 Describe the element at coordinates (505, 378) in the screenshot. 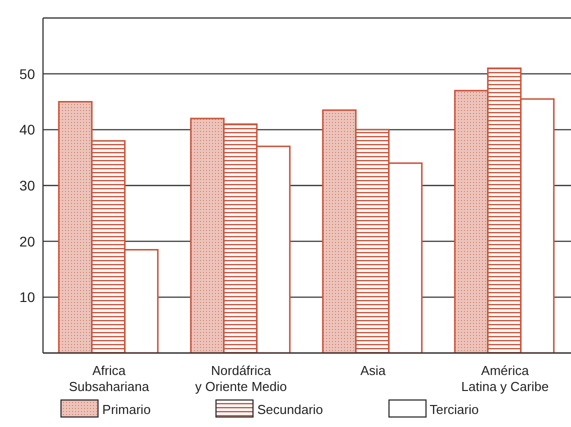

I see `x-tick-label: América Latina y Caribe` at that location.